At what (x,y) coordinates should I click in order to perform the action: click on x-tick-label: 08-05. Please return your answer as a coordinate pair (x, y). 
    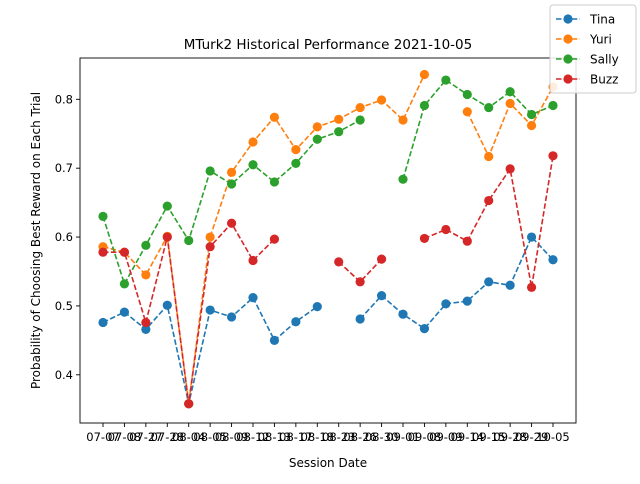
    Looking at the image, I should click on (209, 437).